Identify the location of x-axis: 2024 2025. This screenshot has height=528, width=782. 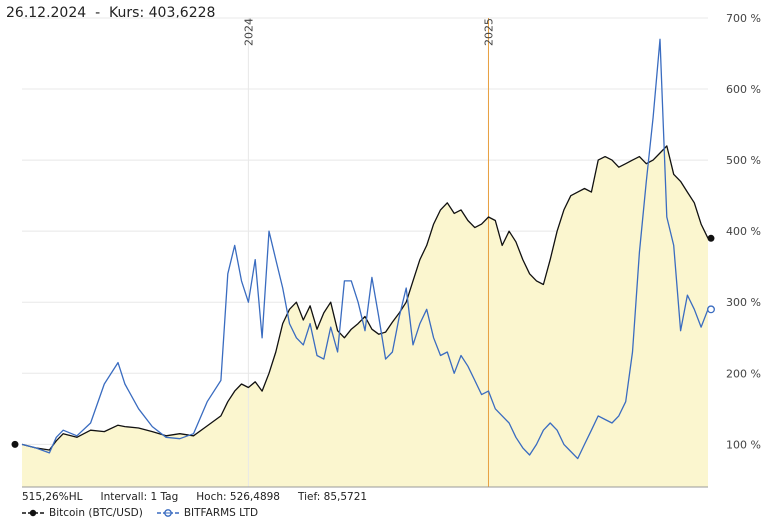
(368, 32).